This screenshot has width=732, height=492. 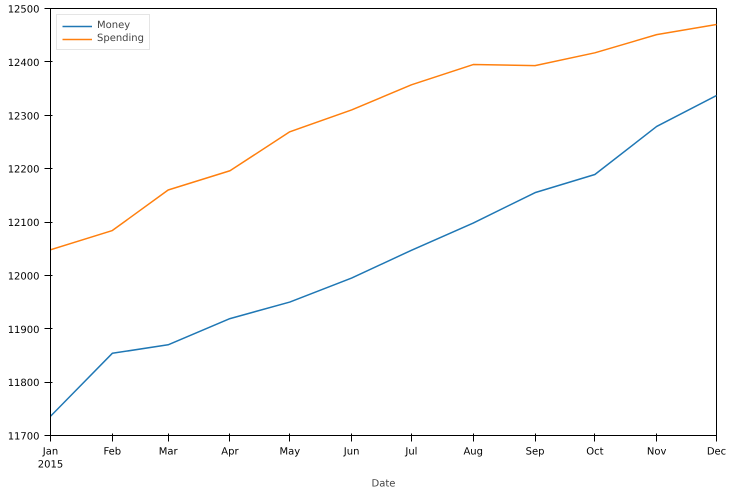 I want to click on x-tick-label: Jan 2015, so click(x=51, y=458).